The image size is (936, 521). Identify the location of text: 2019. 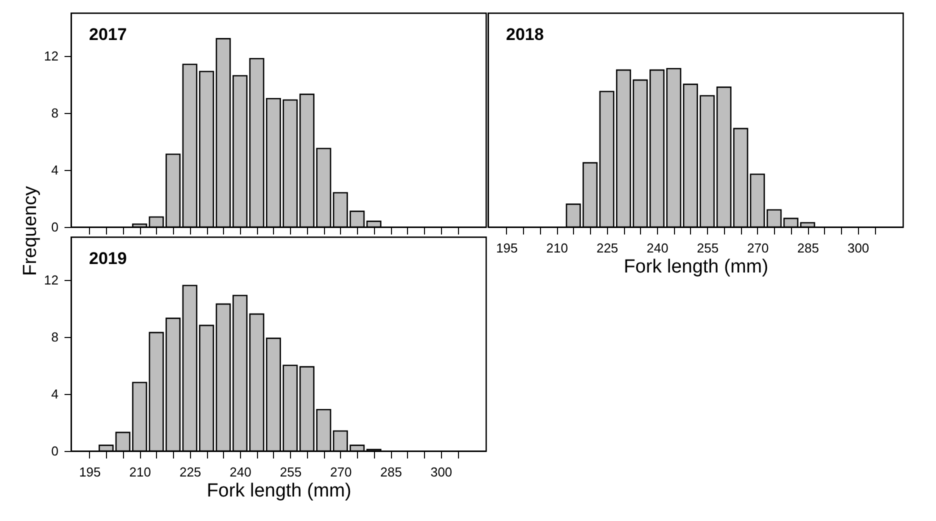
(108, 258).